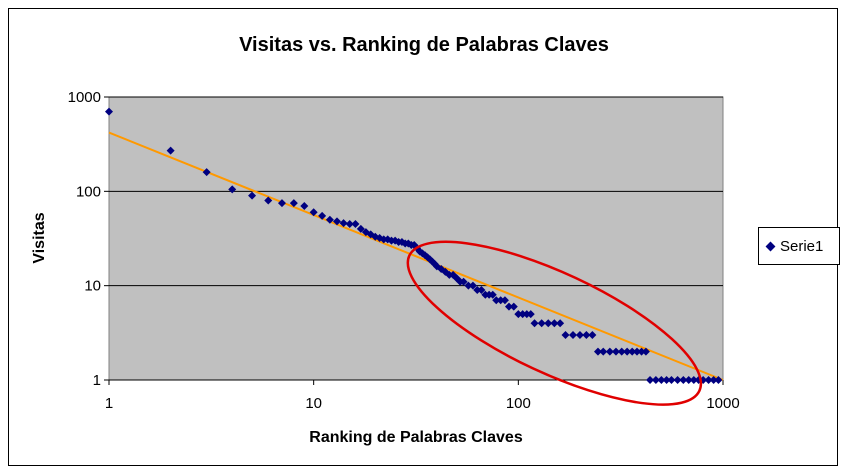  Describe the element at coordinates (39, 237) in the screenshot. I see `y-axis-title: Visitas` at that location.